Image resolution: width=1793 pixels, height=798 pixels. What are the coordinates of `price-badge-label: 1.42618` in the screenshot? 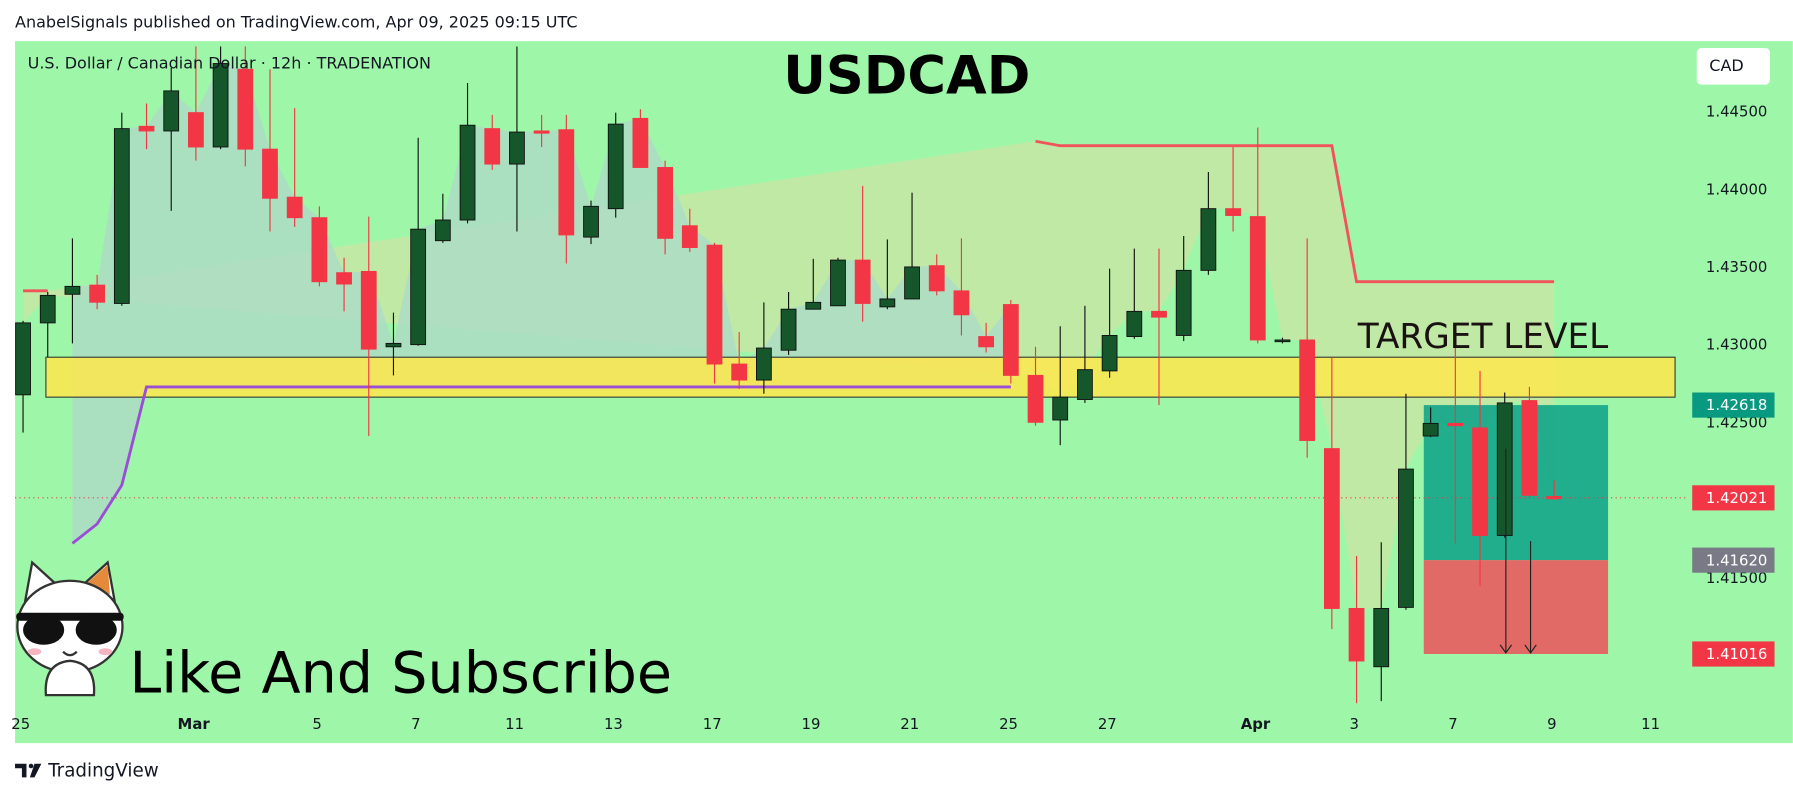 It's located at (1736, 405).